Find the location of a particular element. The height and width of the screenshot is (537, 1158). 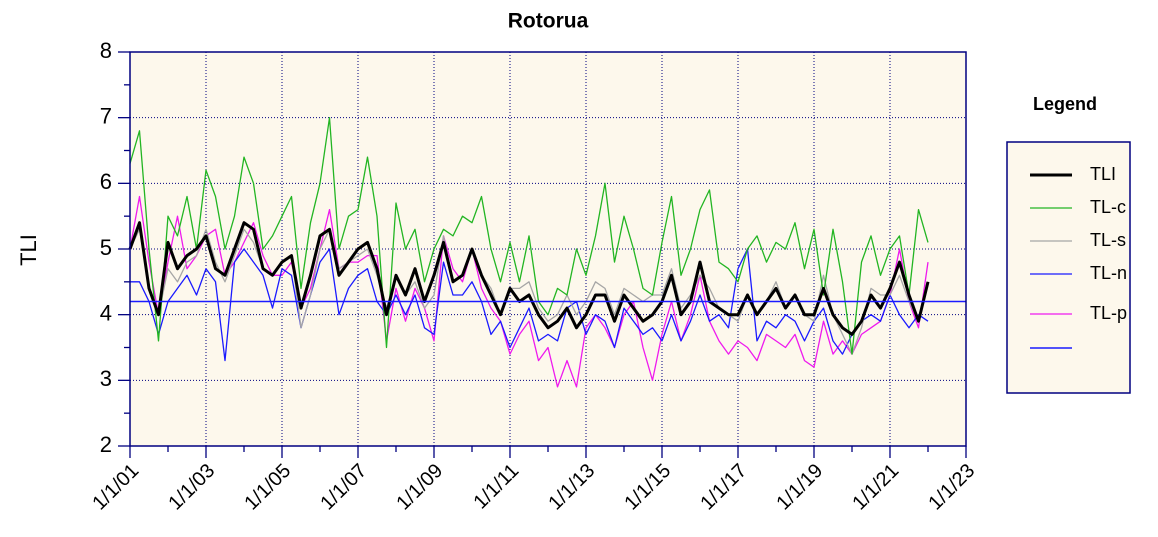

x-tick-label: 1/1/05 is located at coordinates (267, 487).